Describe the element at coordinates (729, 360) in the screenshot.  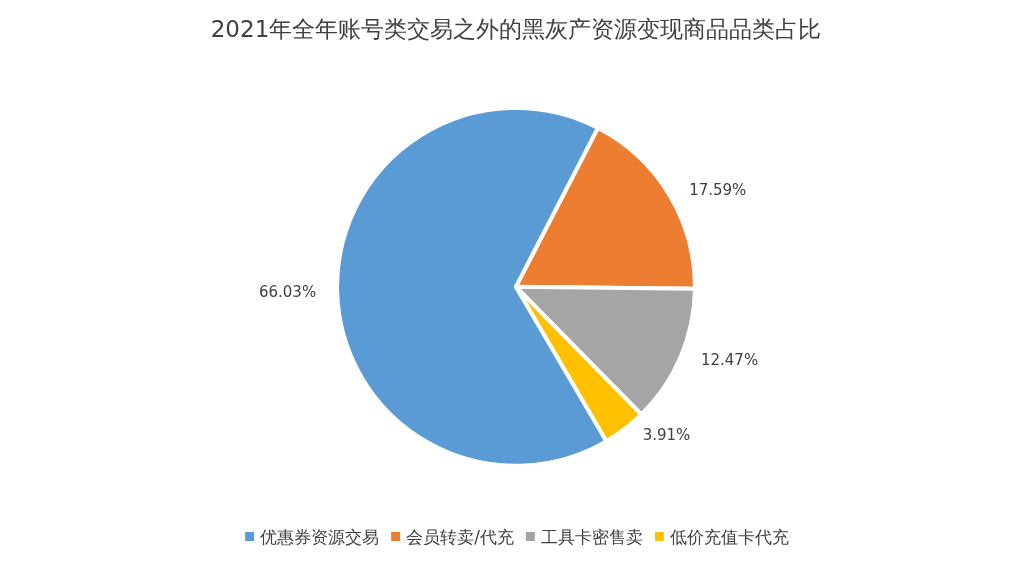
I see `data-label: 12.47%` at that location.